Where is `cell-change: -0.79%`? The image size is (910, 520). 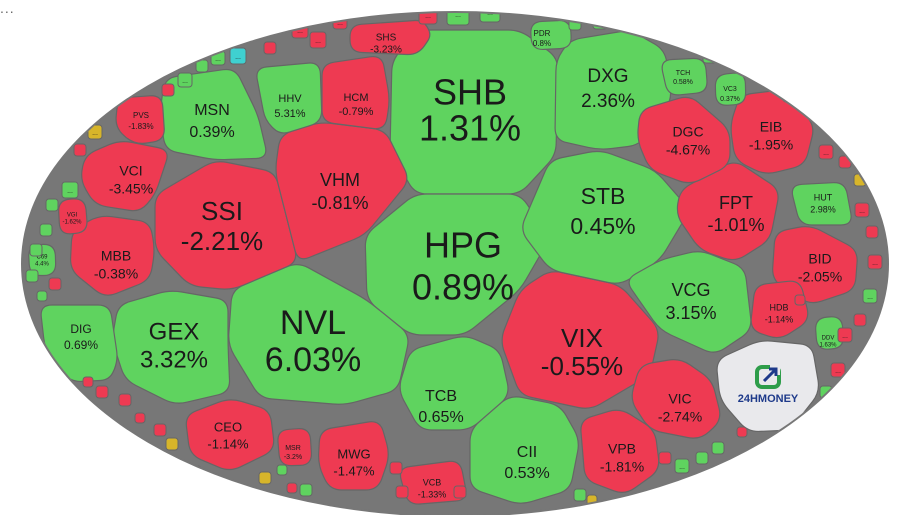 cell-change: -0.79% is located at coordinates (356, 112).